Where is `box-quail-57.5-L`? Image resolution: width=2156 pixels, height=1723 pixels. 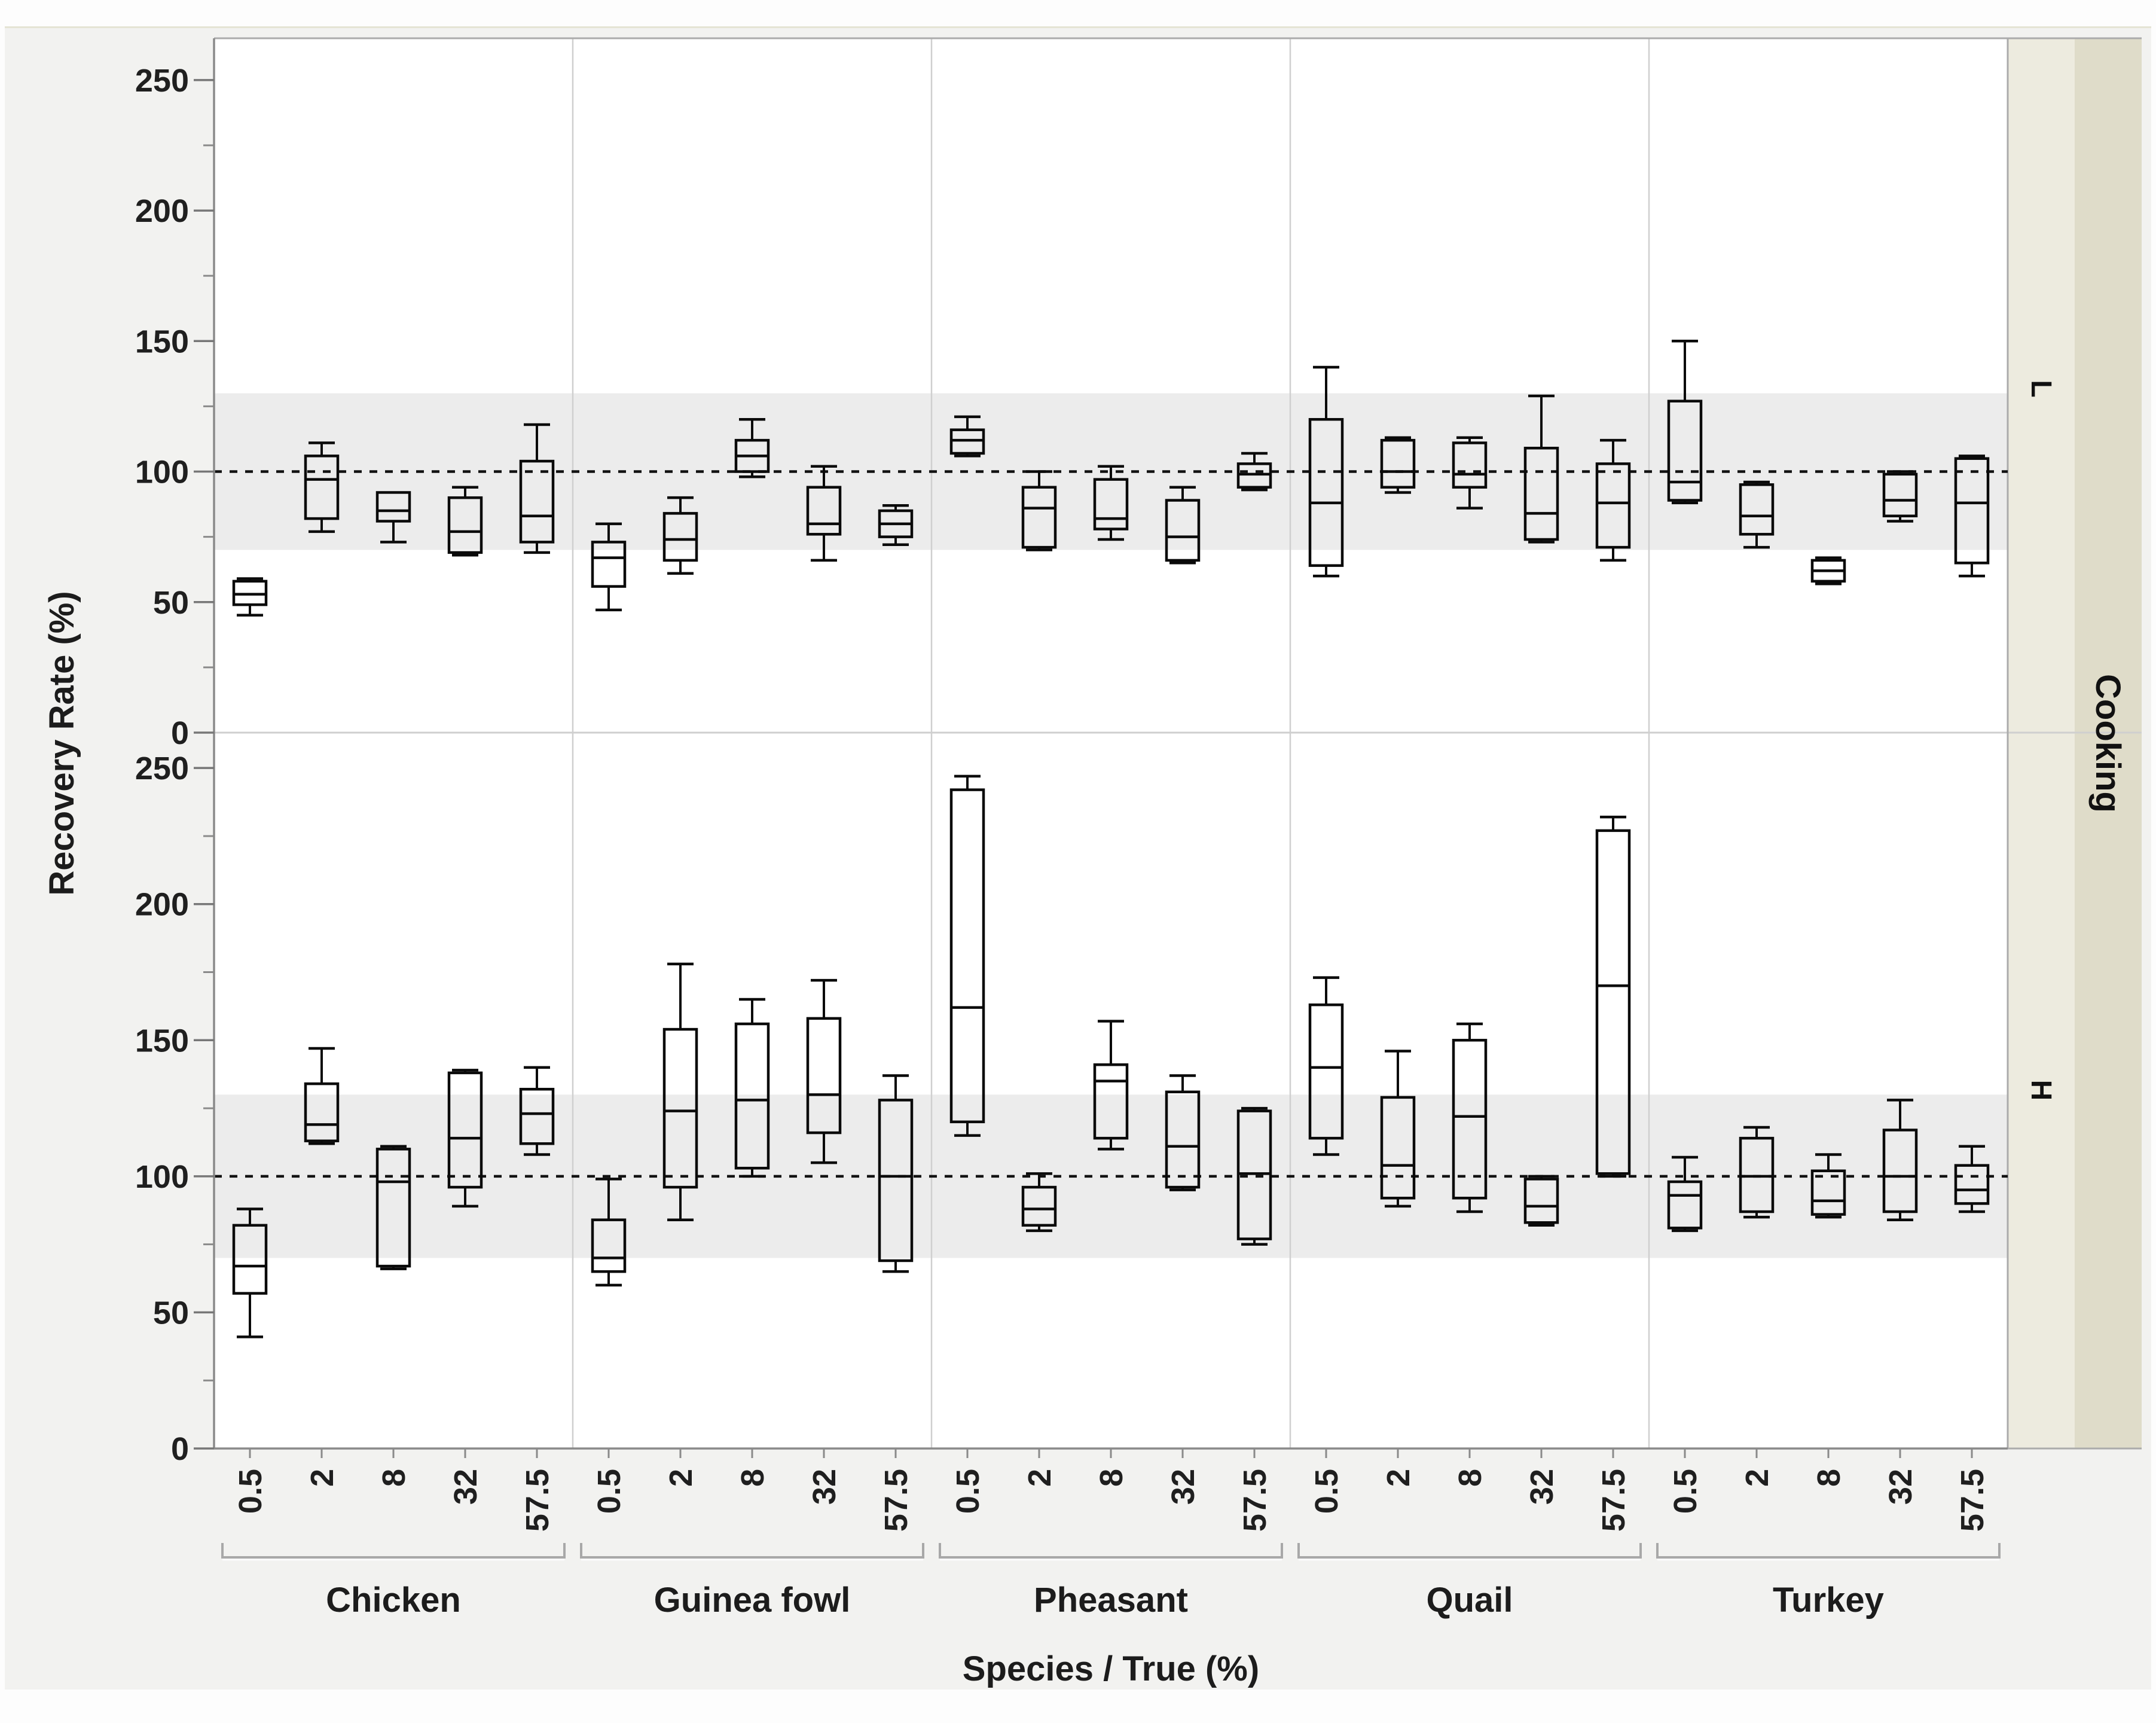
box-quail-57.5-L is located at coordinates (1613, 500).